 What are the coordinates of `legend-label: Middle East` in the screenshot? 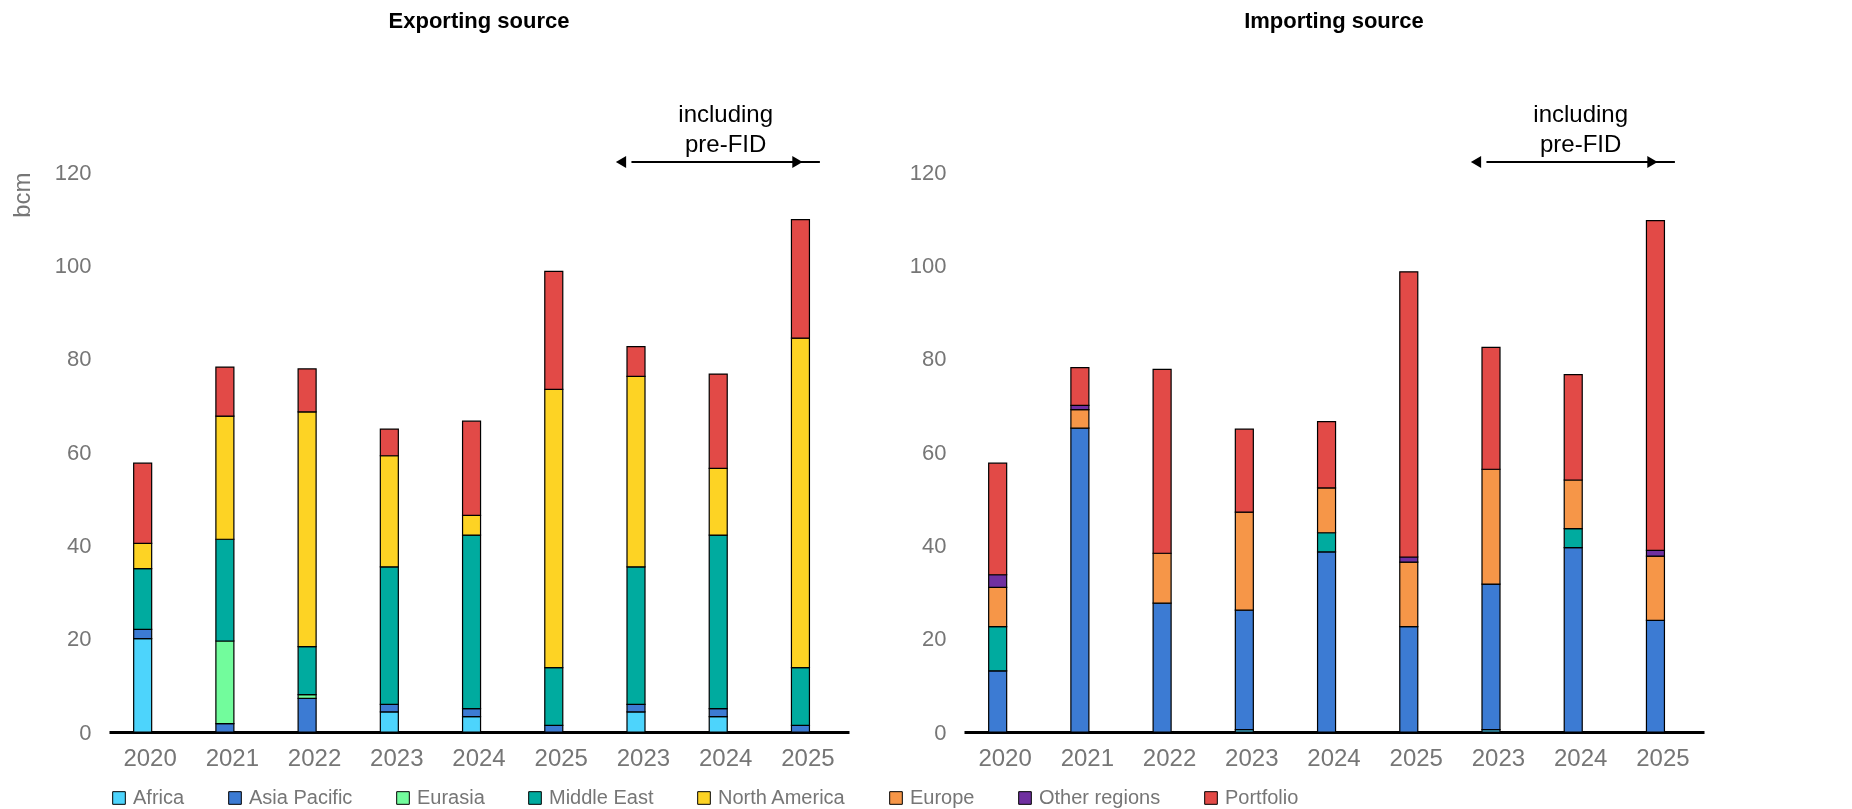 It's located at (601, 797).